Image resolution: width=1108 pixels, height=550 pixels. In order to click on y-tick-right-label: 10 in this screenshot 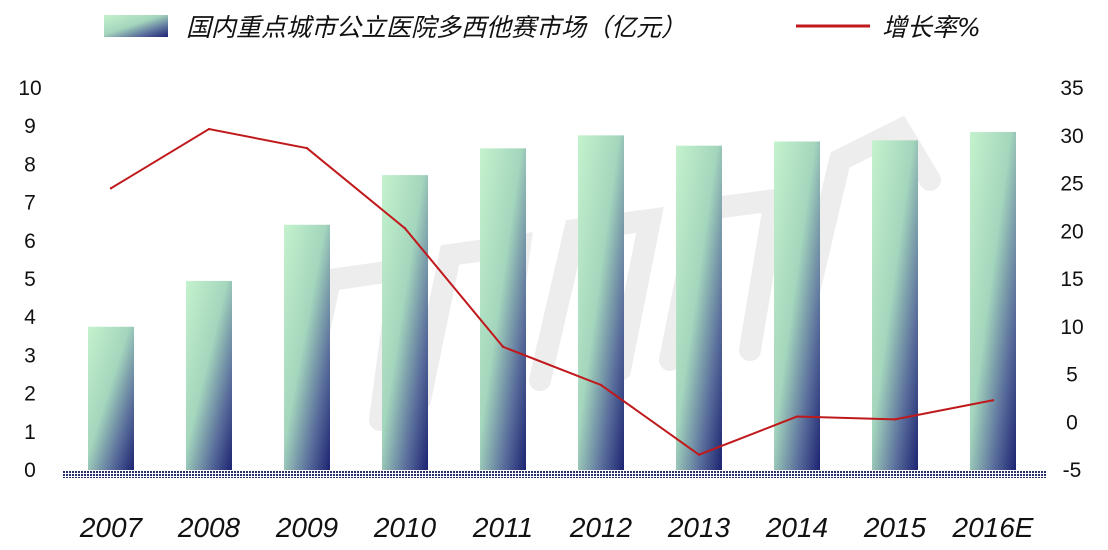, I will do `click(1071, 327)`.